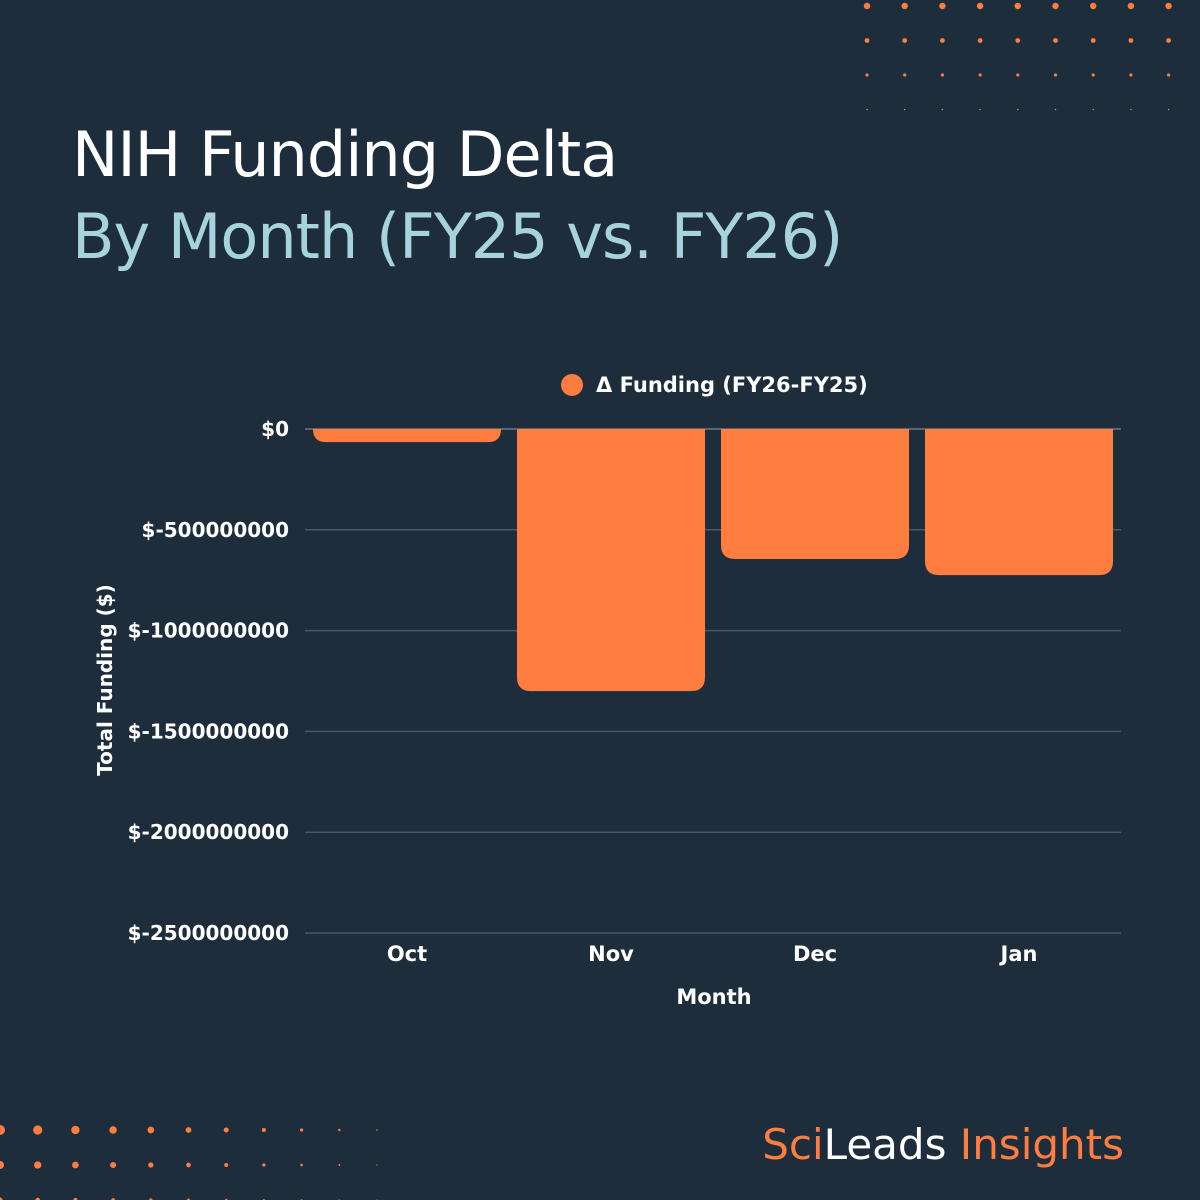 The height and width of the screenshot is (1200, 1200). What do you see at coordinates (1019, 502) in the screenshot?
I see `bar-jan` at bounding box center [1019, 502].